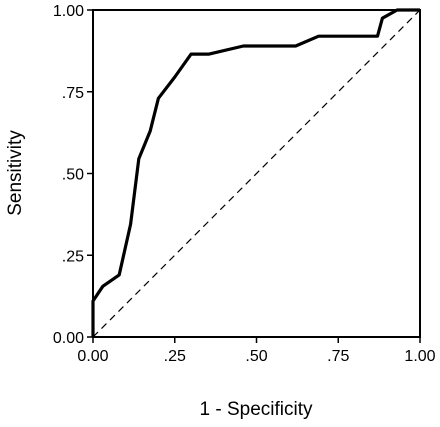  I want to click on x-tick-label: .75, so click(338, 356).